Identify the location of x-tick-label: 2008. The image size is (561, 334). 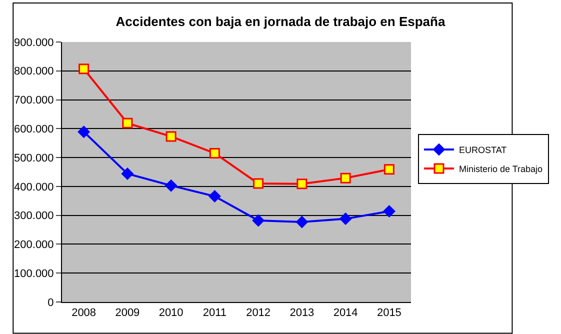
(84, 313).